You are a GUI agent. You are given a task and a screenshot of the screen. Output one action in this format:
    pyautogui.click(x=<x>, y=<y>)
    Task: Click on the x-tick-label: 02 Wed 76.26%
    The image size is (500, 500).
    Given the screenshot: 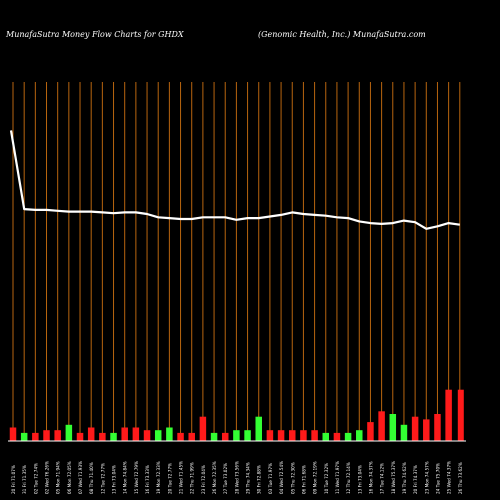 What is the action you would take?
    pyautogui.click(x=47, y=477)
    